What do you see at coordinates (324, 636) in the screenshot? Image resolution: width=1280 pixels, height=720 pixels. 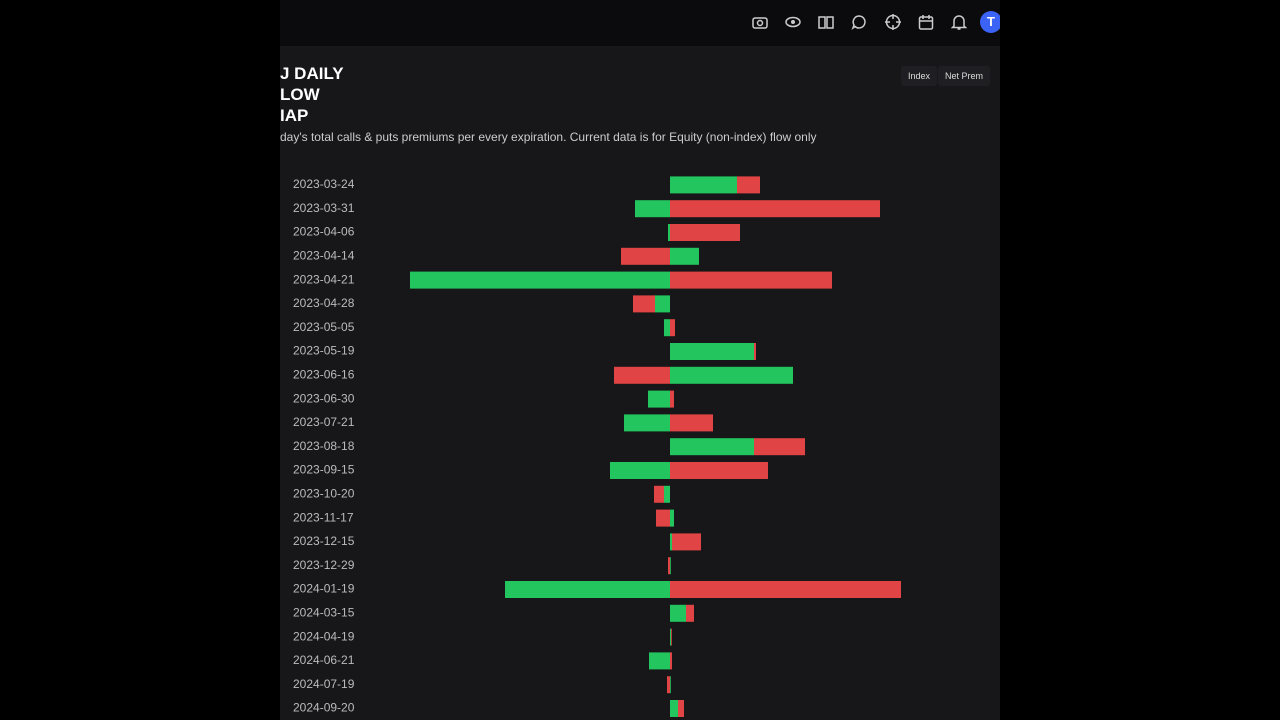 I see `category-label: 2024-04-19` at bounding box center [324, 636].